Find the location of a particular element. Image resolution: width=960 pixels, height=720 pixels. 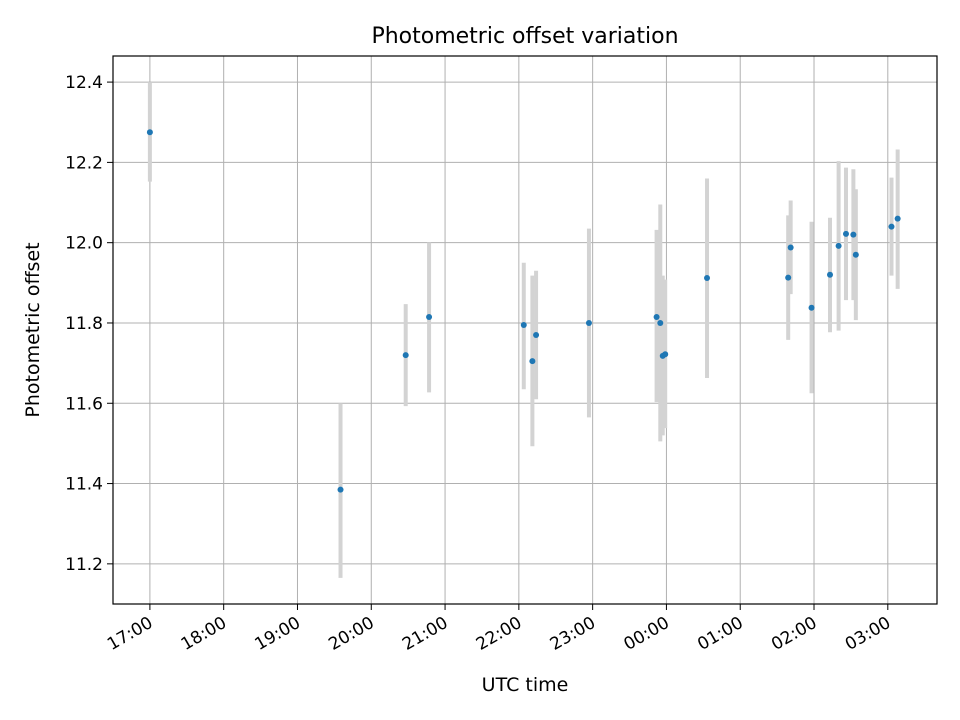

y-tick-label: 11.8 is located at coordinates (84, 324).